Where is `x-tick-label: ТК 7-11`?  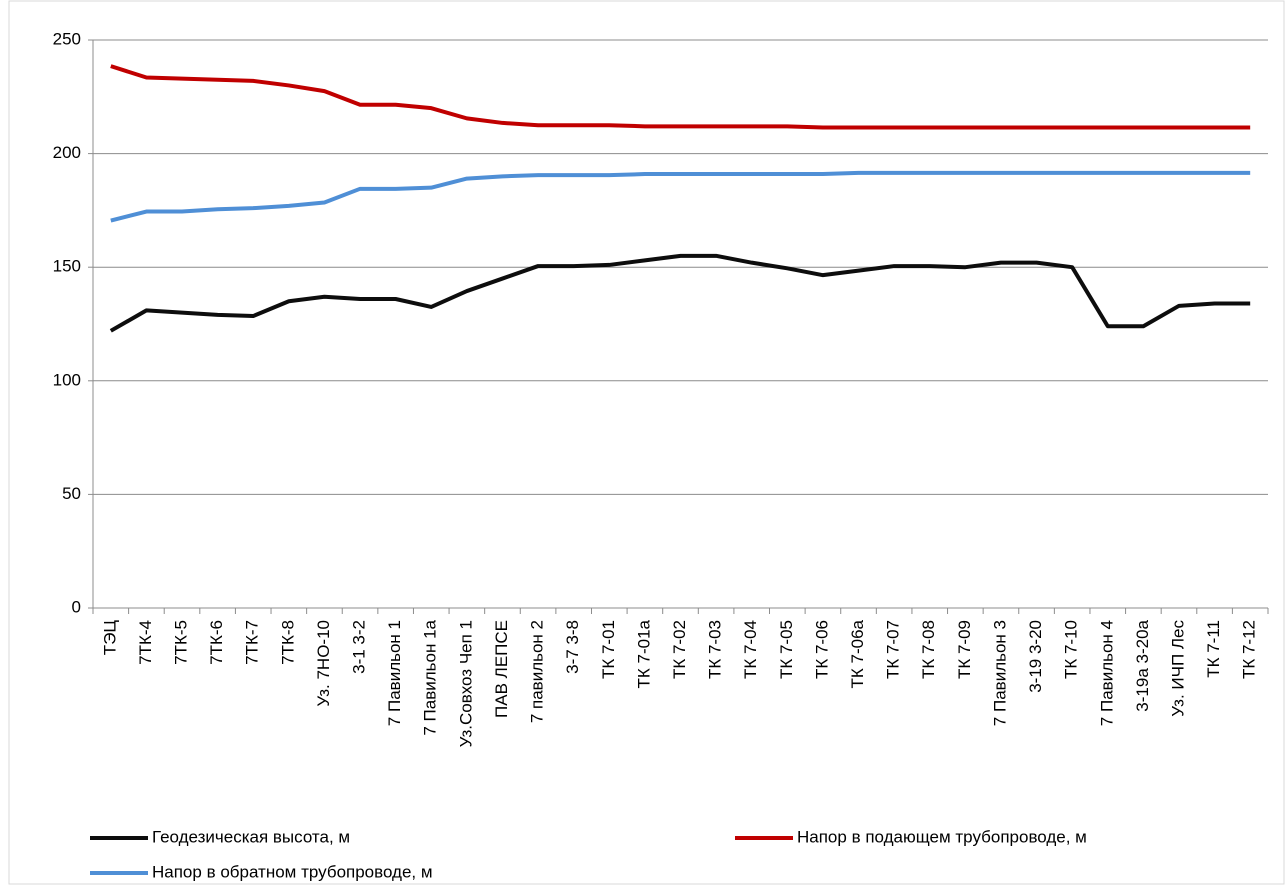 x-tick-label: ТК 7-11 is located at coordinates (1213, 649).